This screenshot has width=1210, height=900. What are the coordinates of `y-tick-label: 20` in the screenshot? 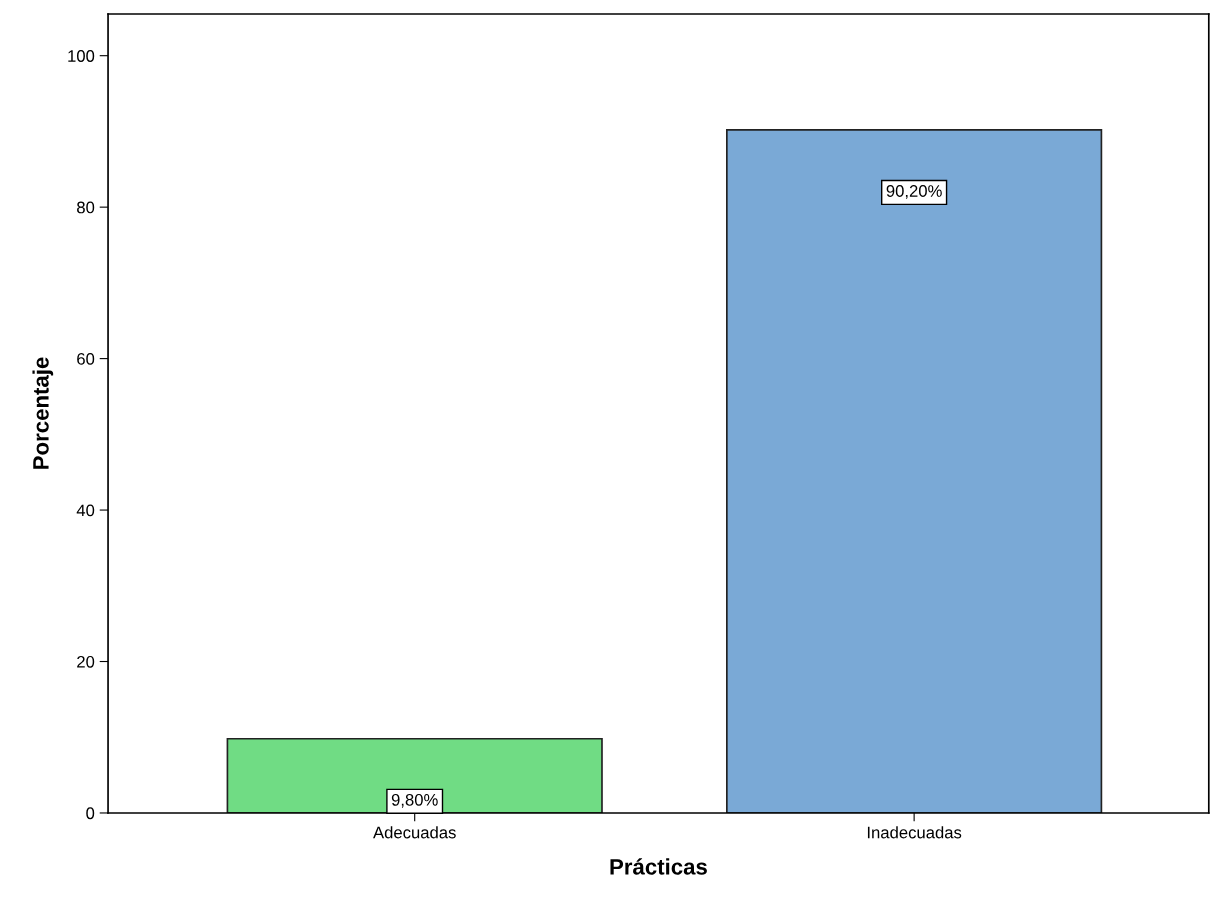 It's located at (86, 661).